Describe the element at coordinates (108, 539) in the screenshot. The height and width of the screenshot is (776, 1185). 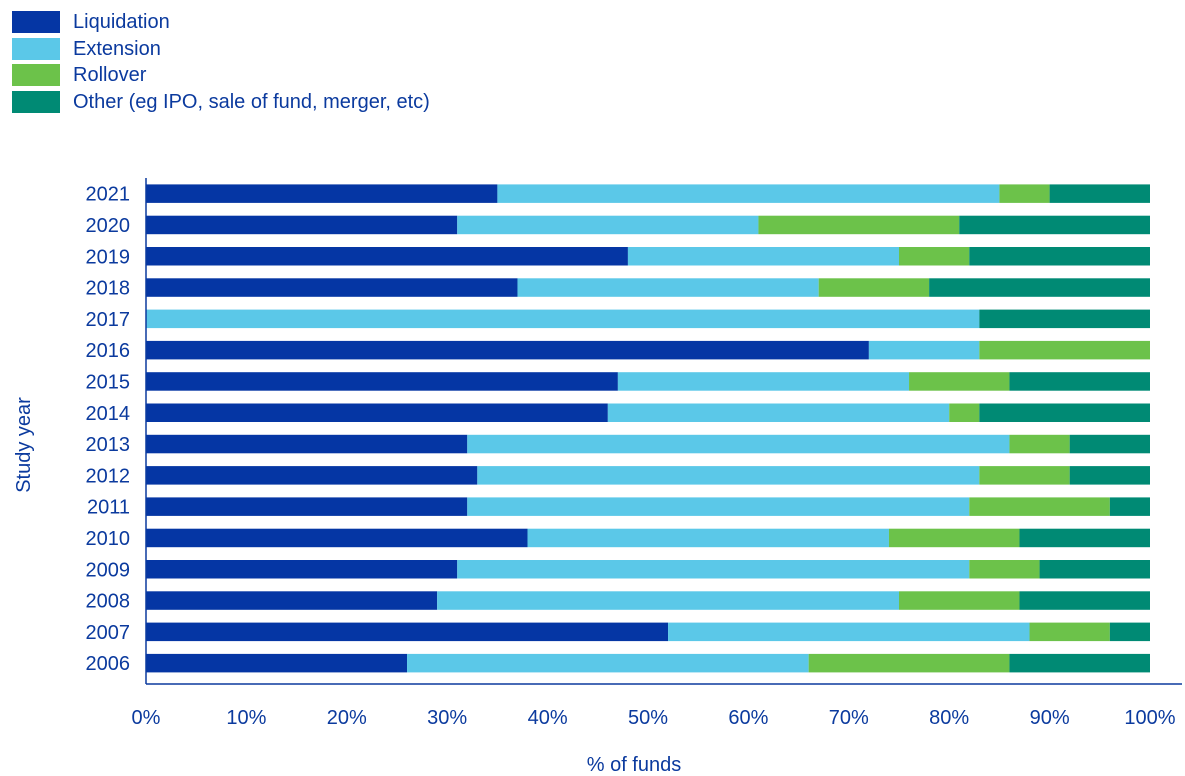
I see `y-tick-label: 2010` at that location.